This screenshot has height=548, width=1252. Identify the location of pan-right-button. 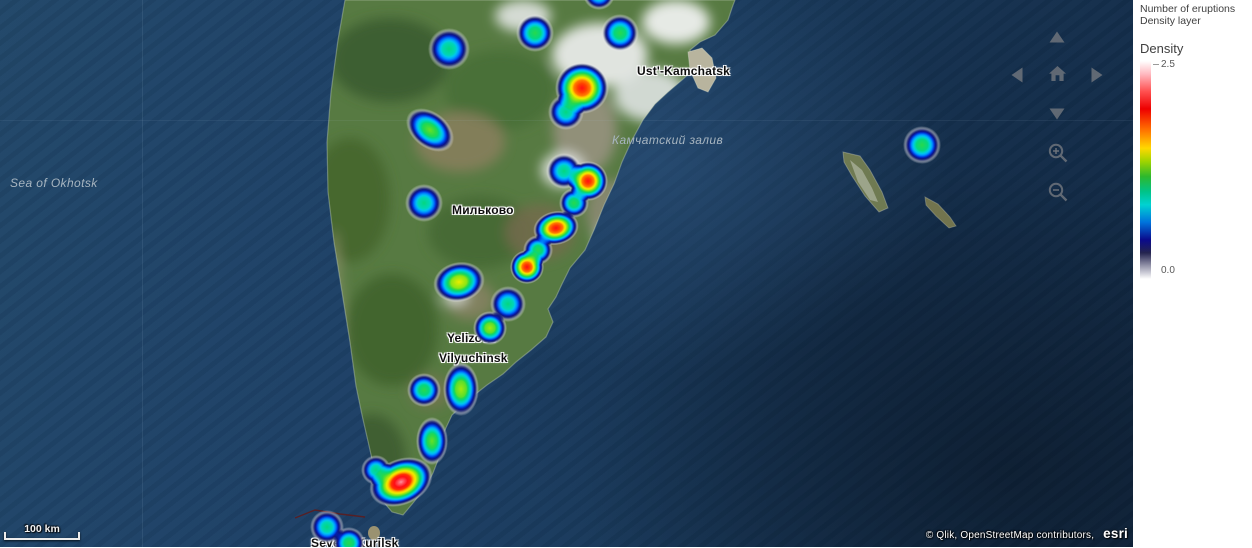
(1097, 75).